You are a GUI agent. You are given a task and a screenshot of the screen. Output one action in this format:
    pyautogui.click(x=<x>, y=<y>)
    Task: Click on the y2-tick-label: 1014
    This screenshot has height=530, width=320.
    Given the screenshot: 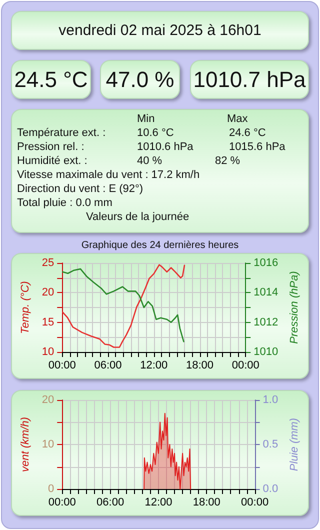 What is the action you would take?
    pyautogui.click(x=266, y=292)
    